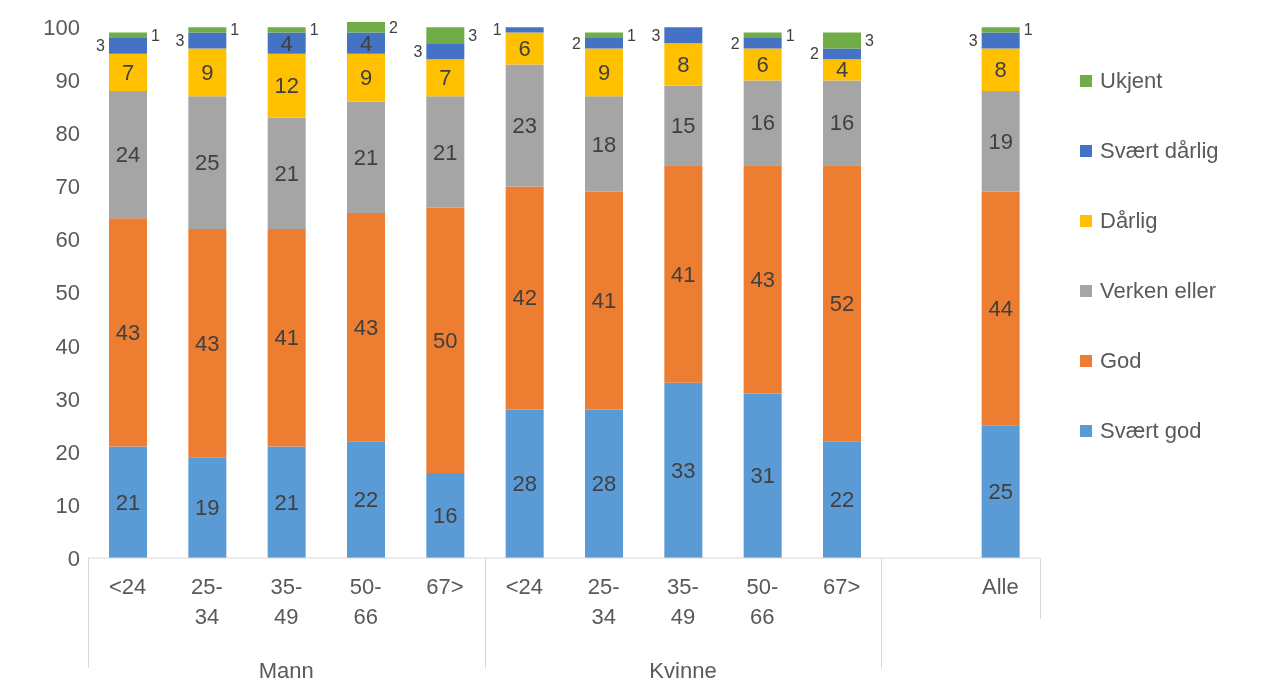 This screenshot has width=1278, height=679. I want to click on legend-label: Svært god, so click(1151, 431).